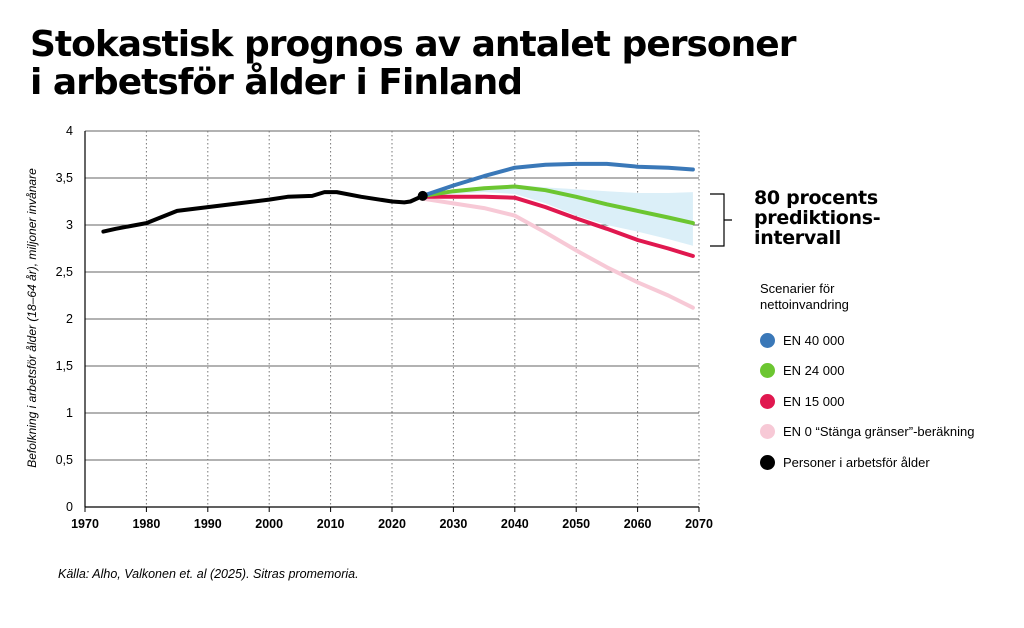 This screenshot has width=1024, height=628. What do you see at coordinates (515, 524) in the screenshot?
I see `x-tick-label: 2040` at bounding box center [515, 524].